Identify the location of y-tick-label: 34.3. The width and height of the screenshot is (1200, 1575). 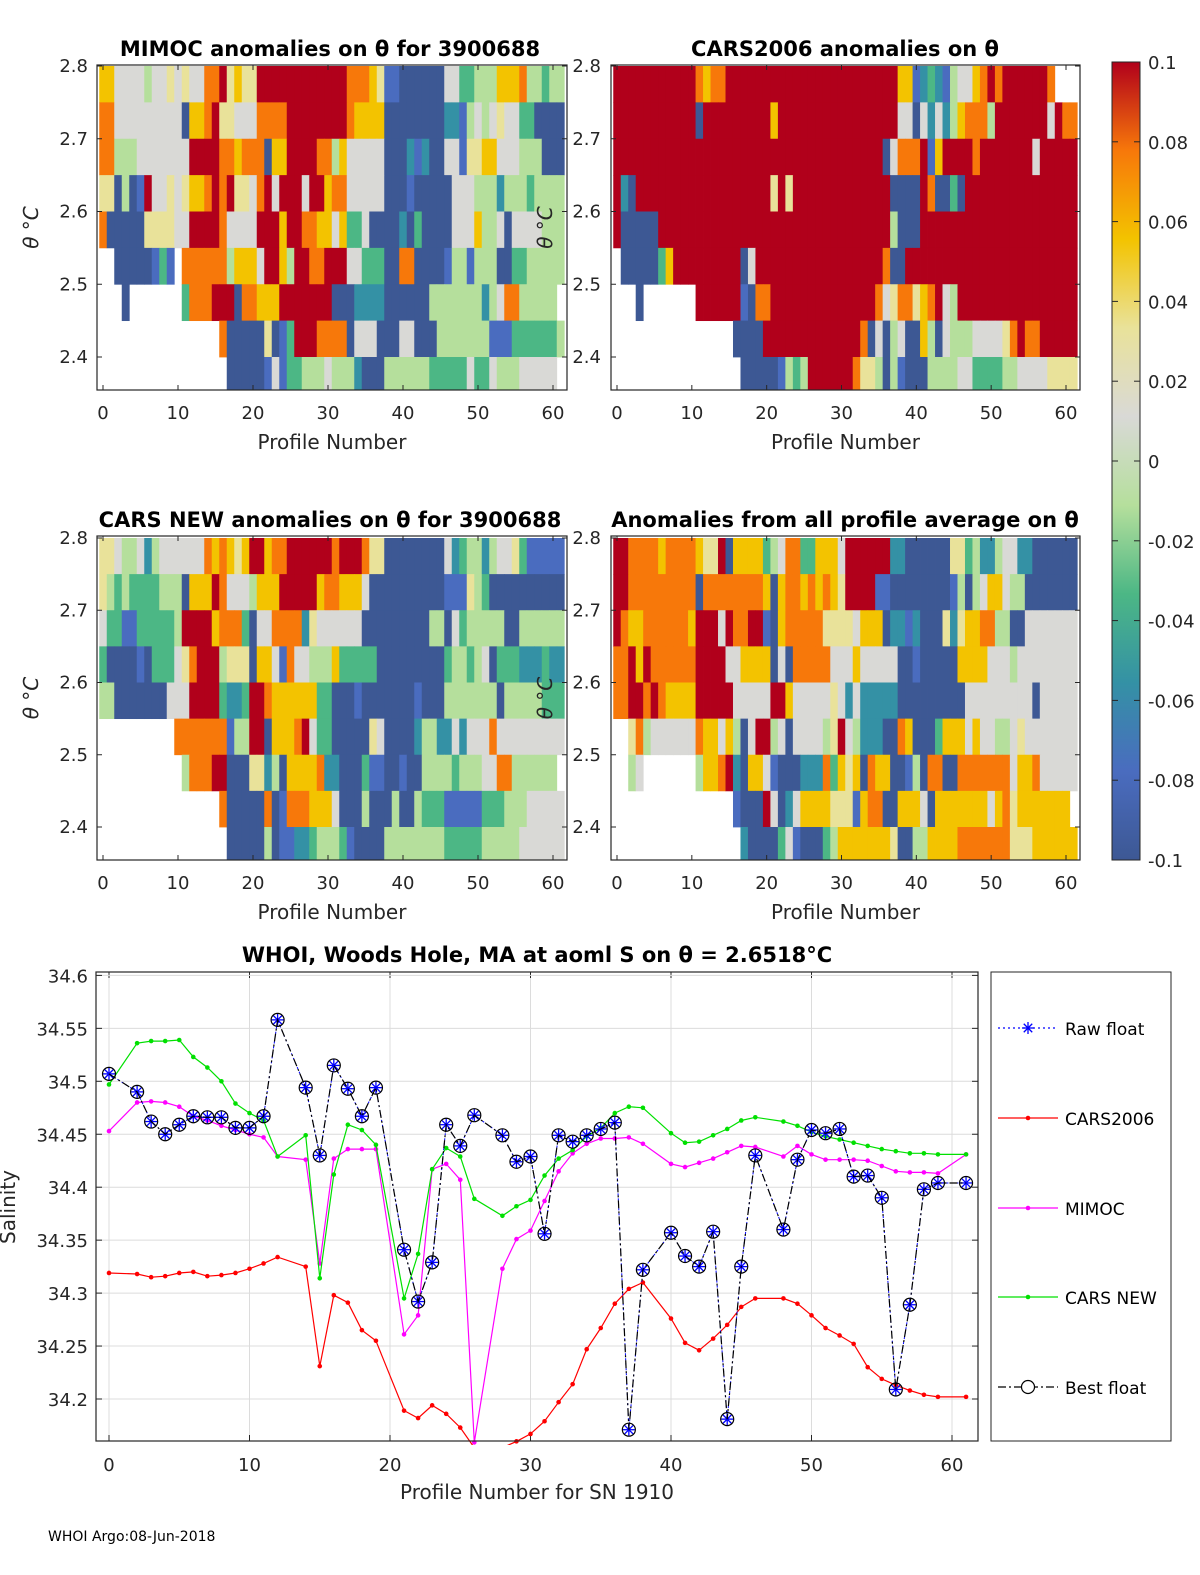
(68, 1294).